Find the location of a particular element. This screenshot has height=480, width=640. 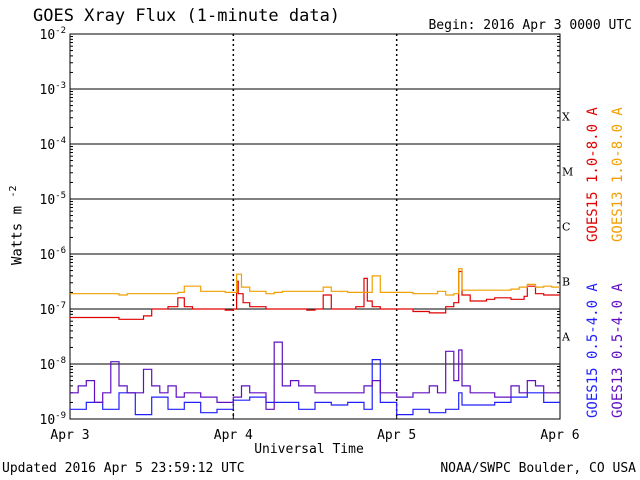

y-axis-title-exponent: -2 is located at coordinates (13, 191).